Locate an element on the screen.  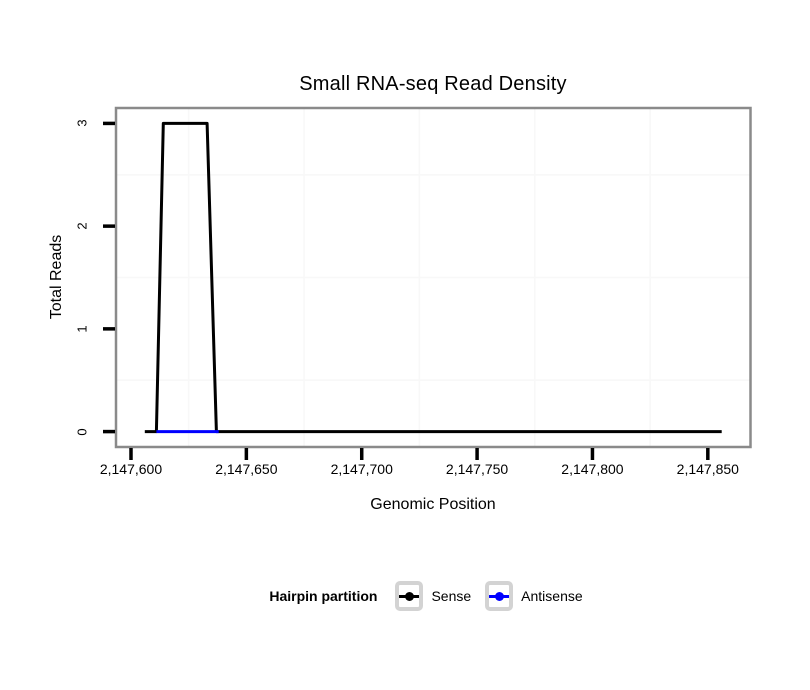
legend-key-antisense is located at coordinates (499, 596).